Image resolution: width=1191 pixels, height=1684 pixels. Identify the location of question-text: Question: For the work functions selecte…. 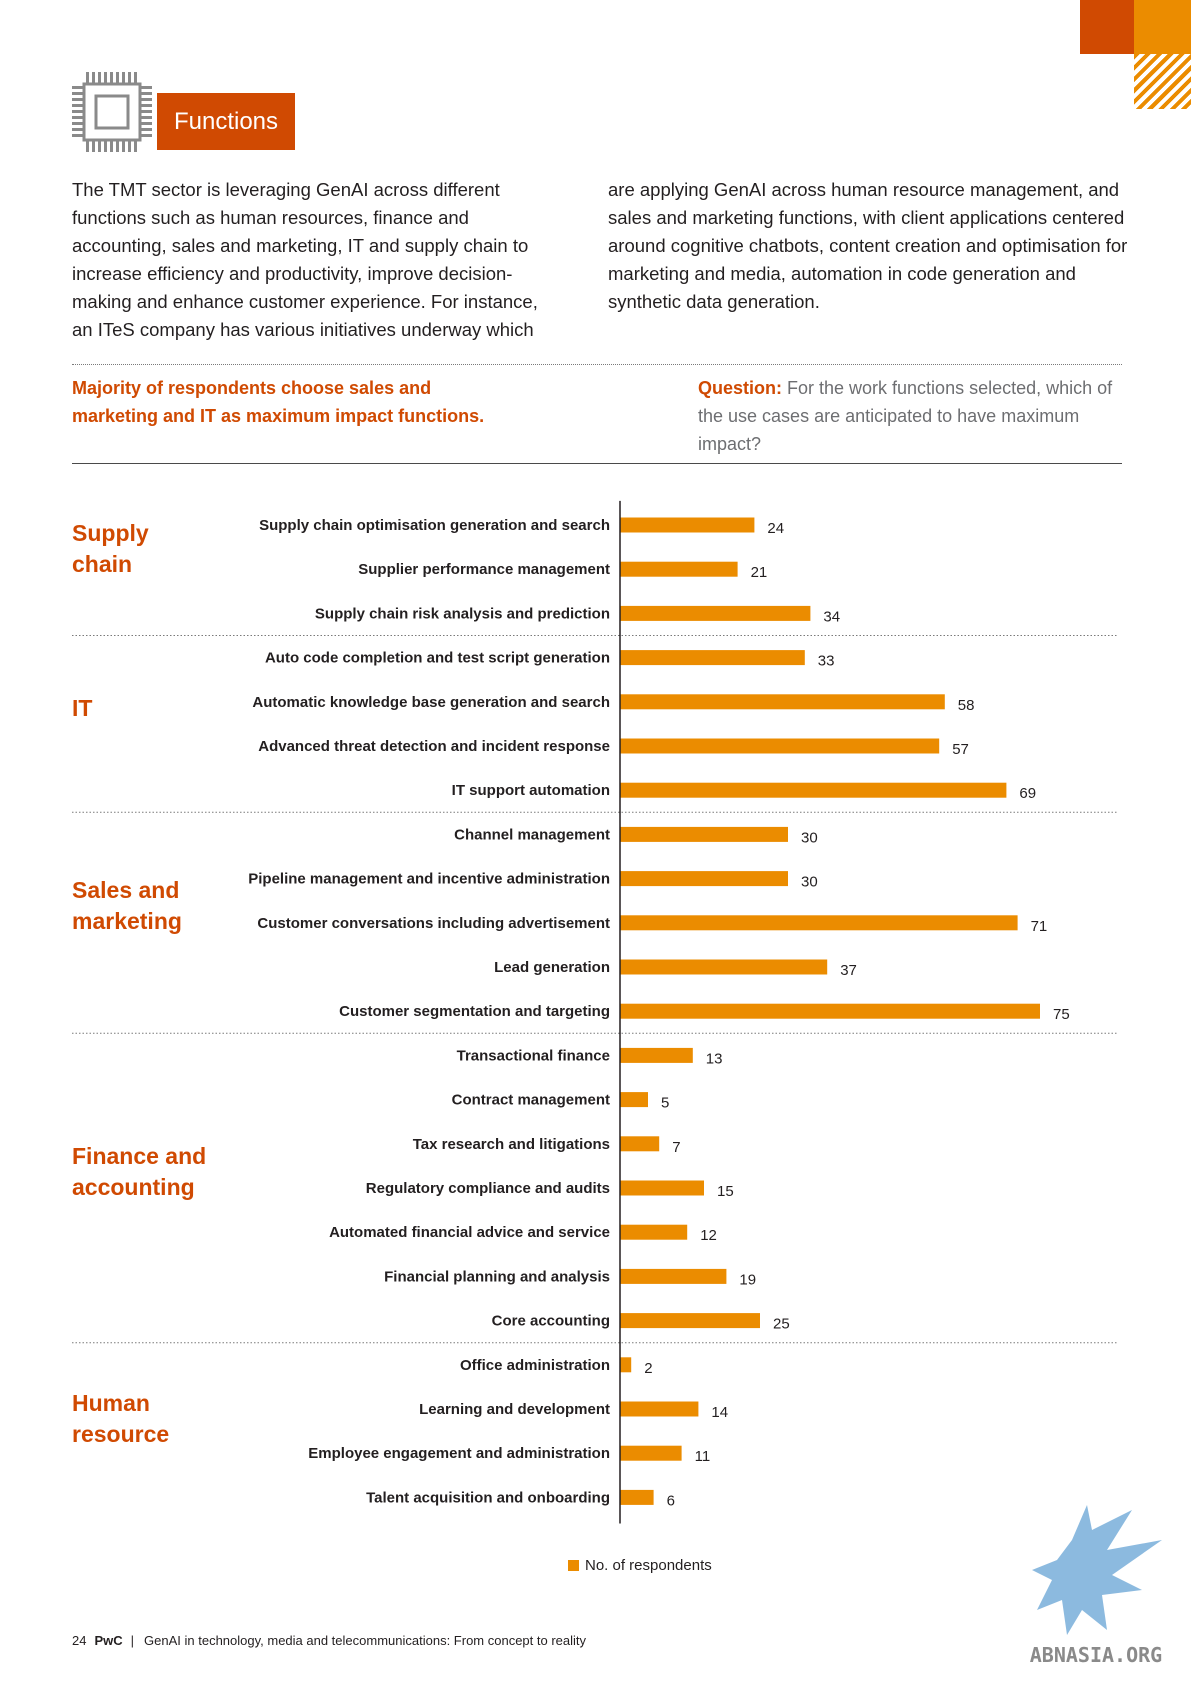
(908, 416).